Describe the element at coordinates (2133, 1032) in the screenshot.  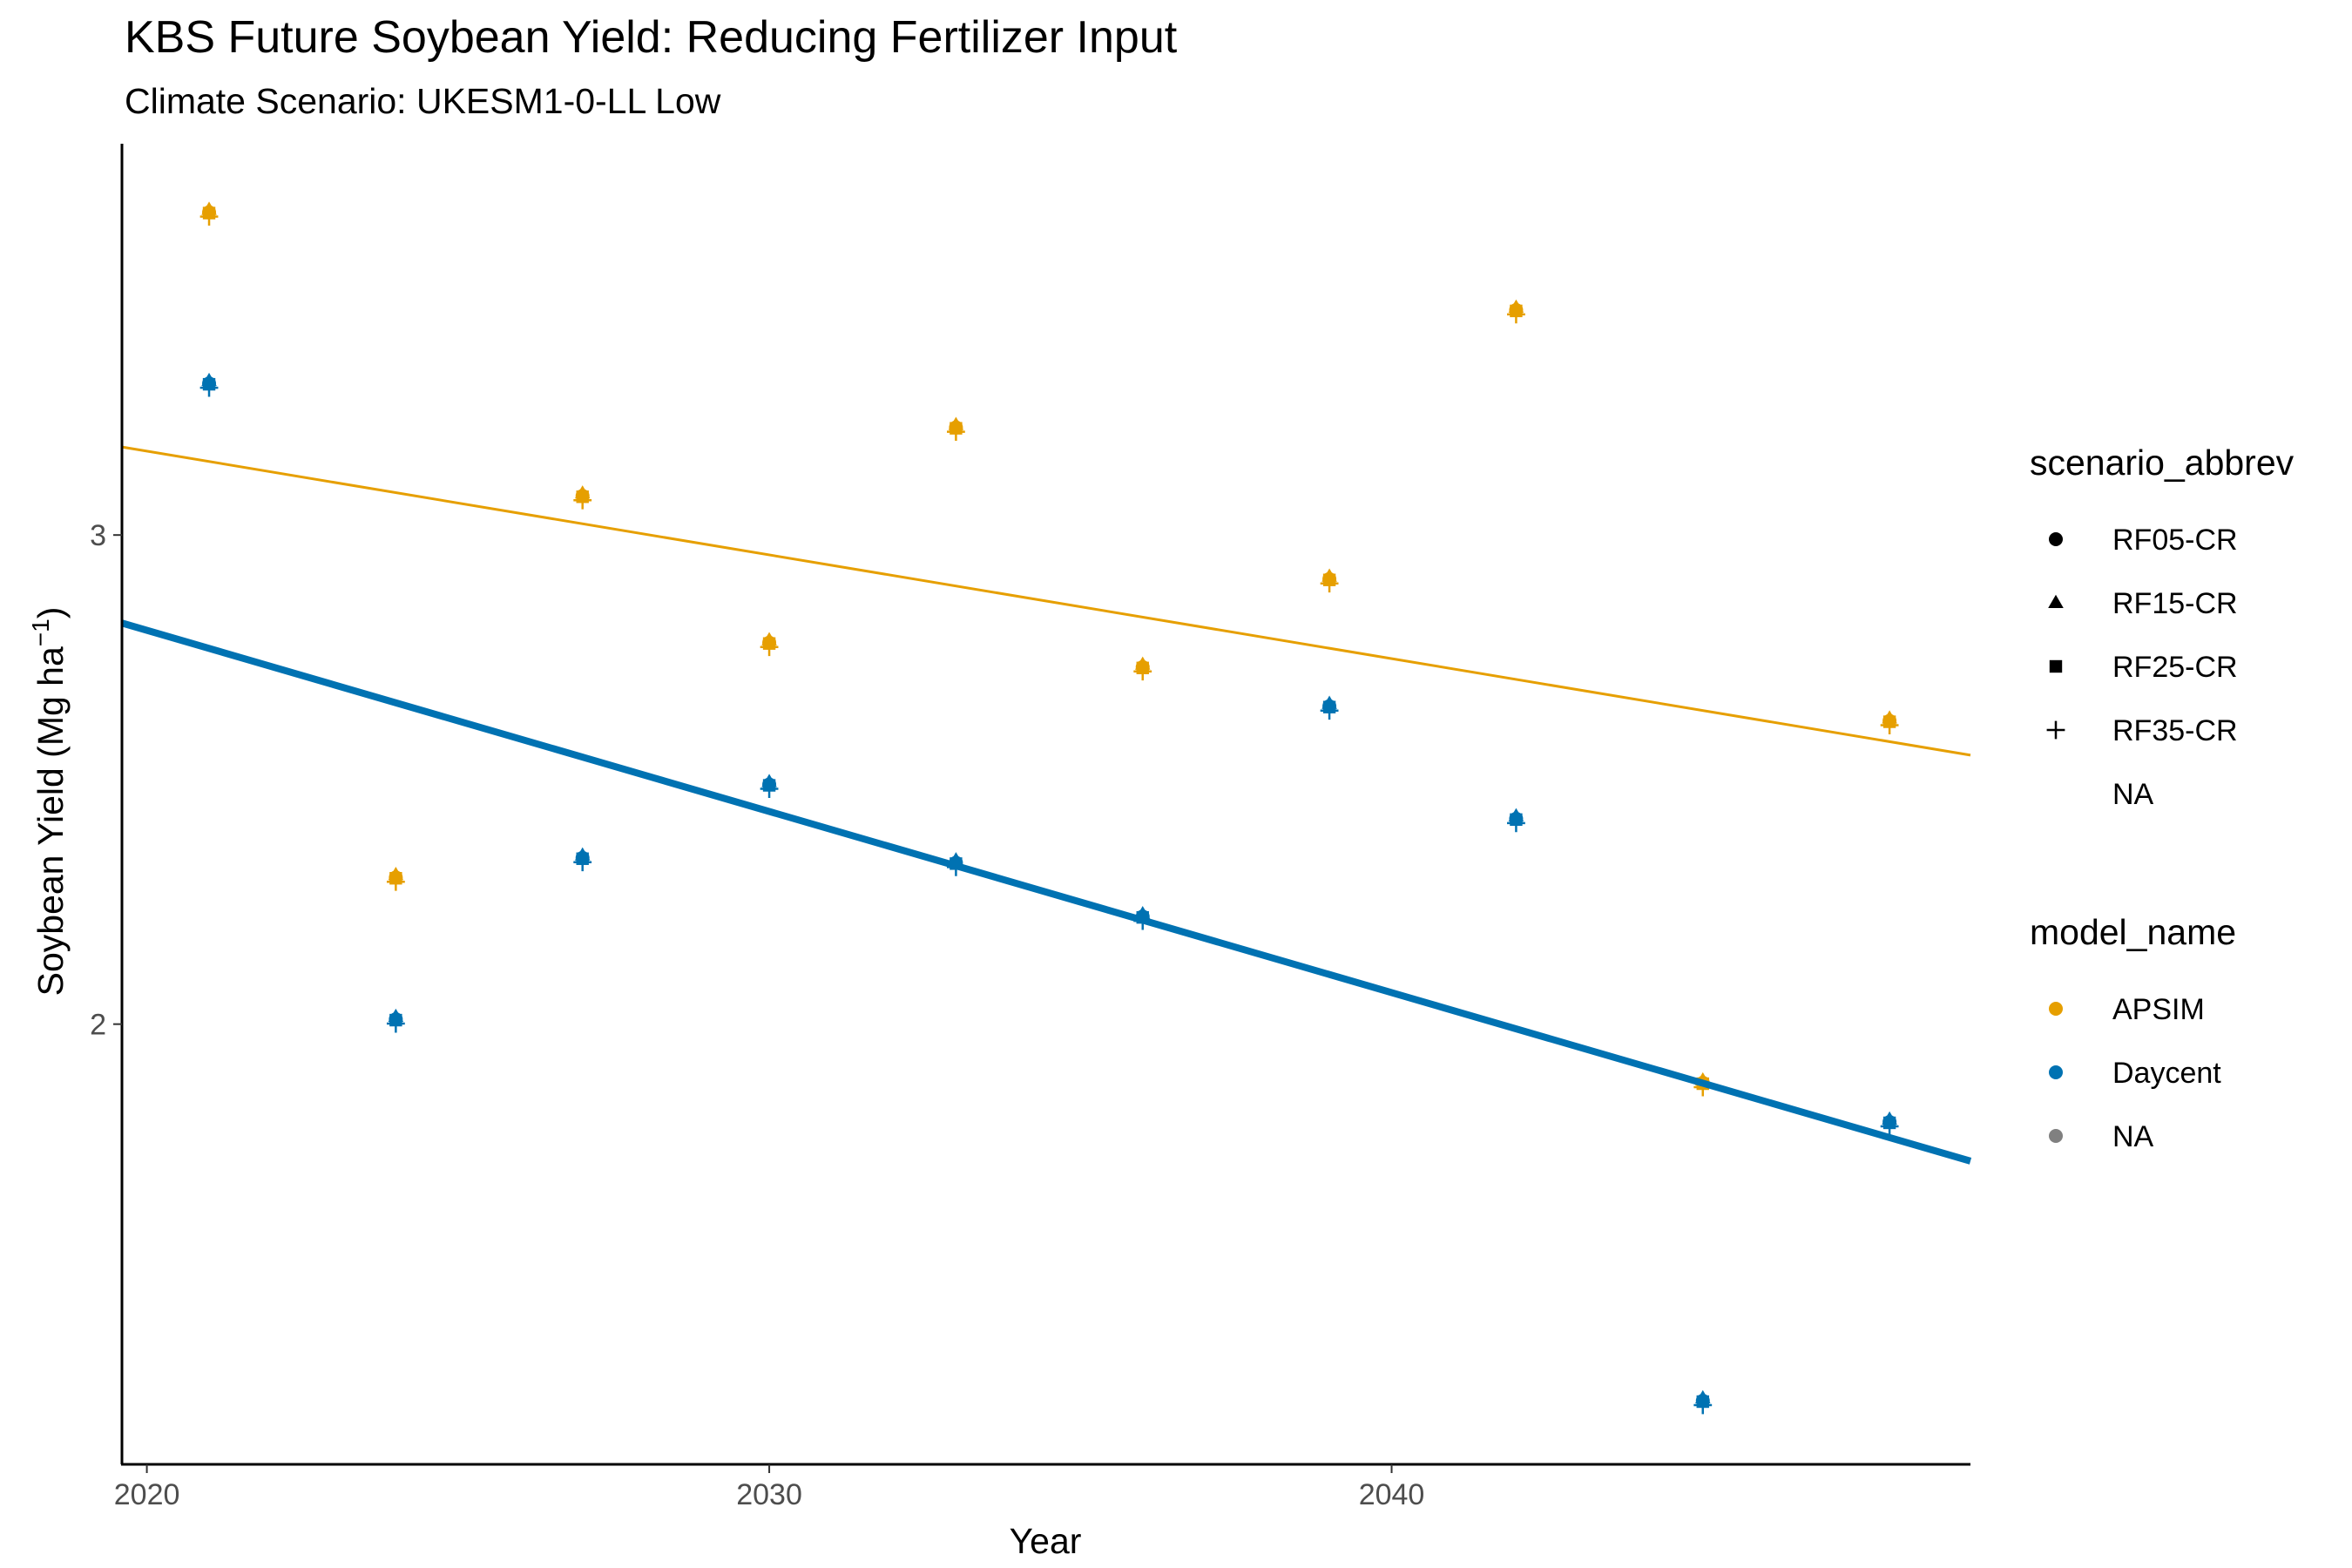
I see `legend-1: model_name APSIM Daycent NA` at that location.